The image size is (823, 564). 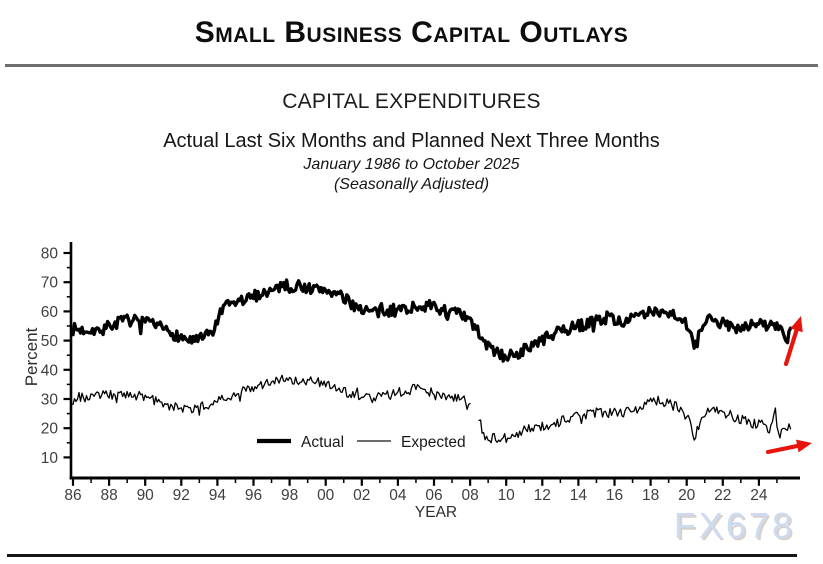 I want to click on x-tick-label: 10, so click(x=507, y=495).